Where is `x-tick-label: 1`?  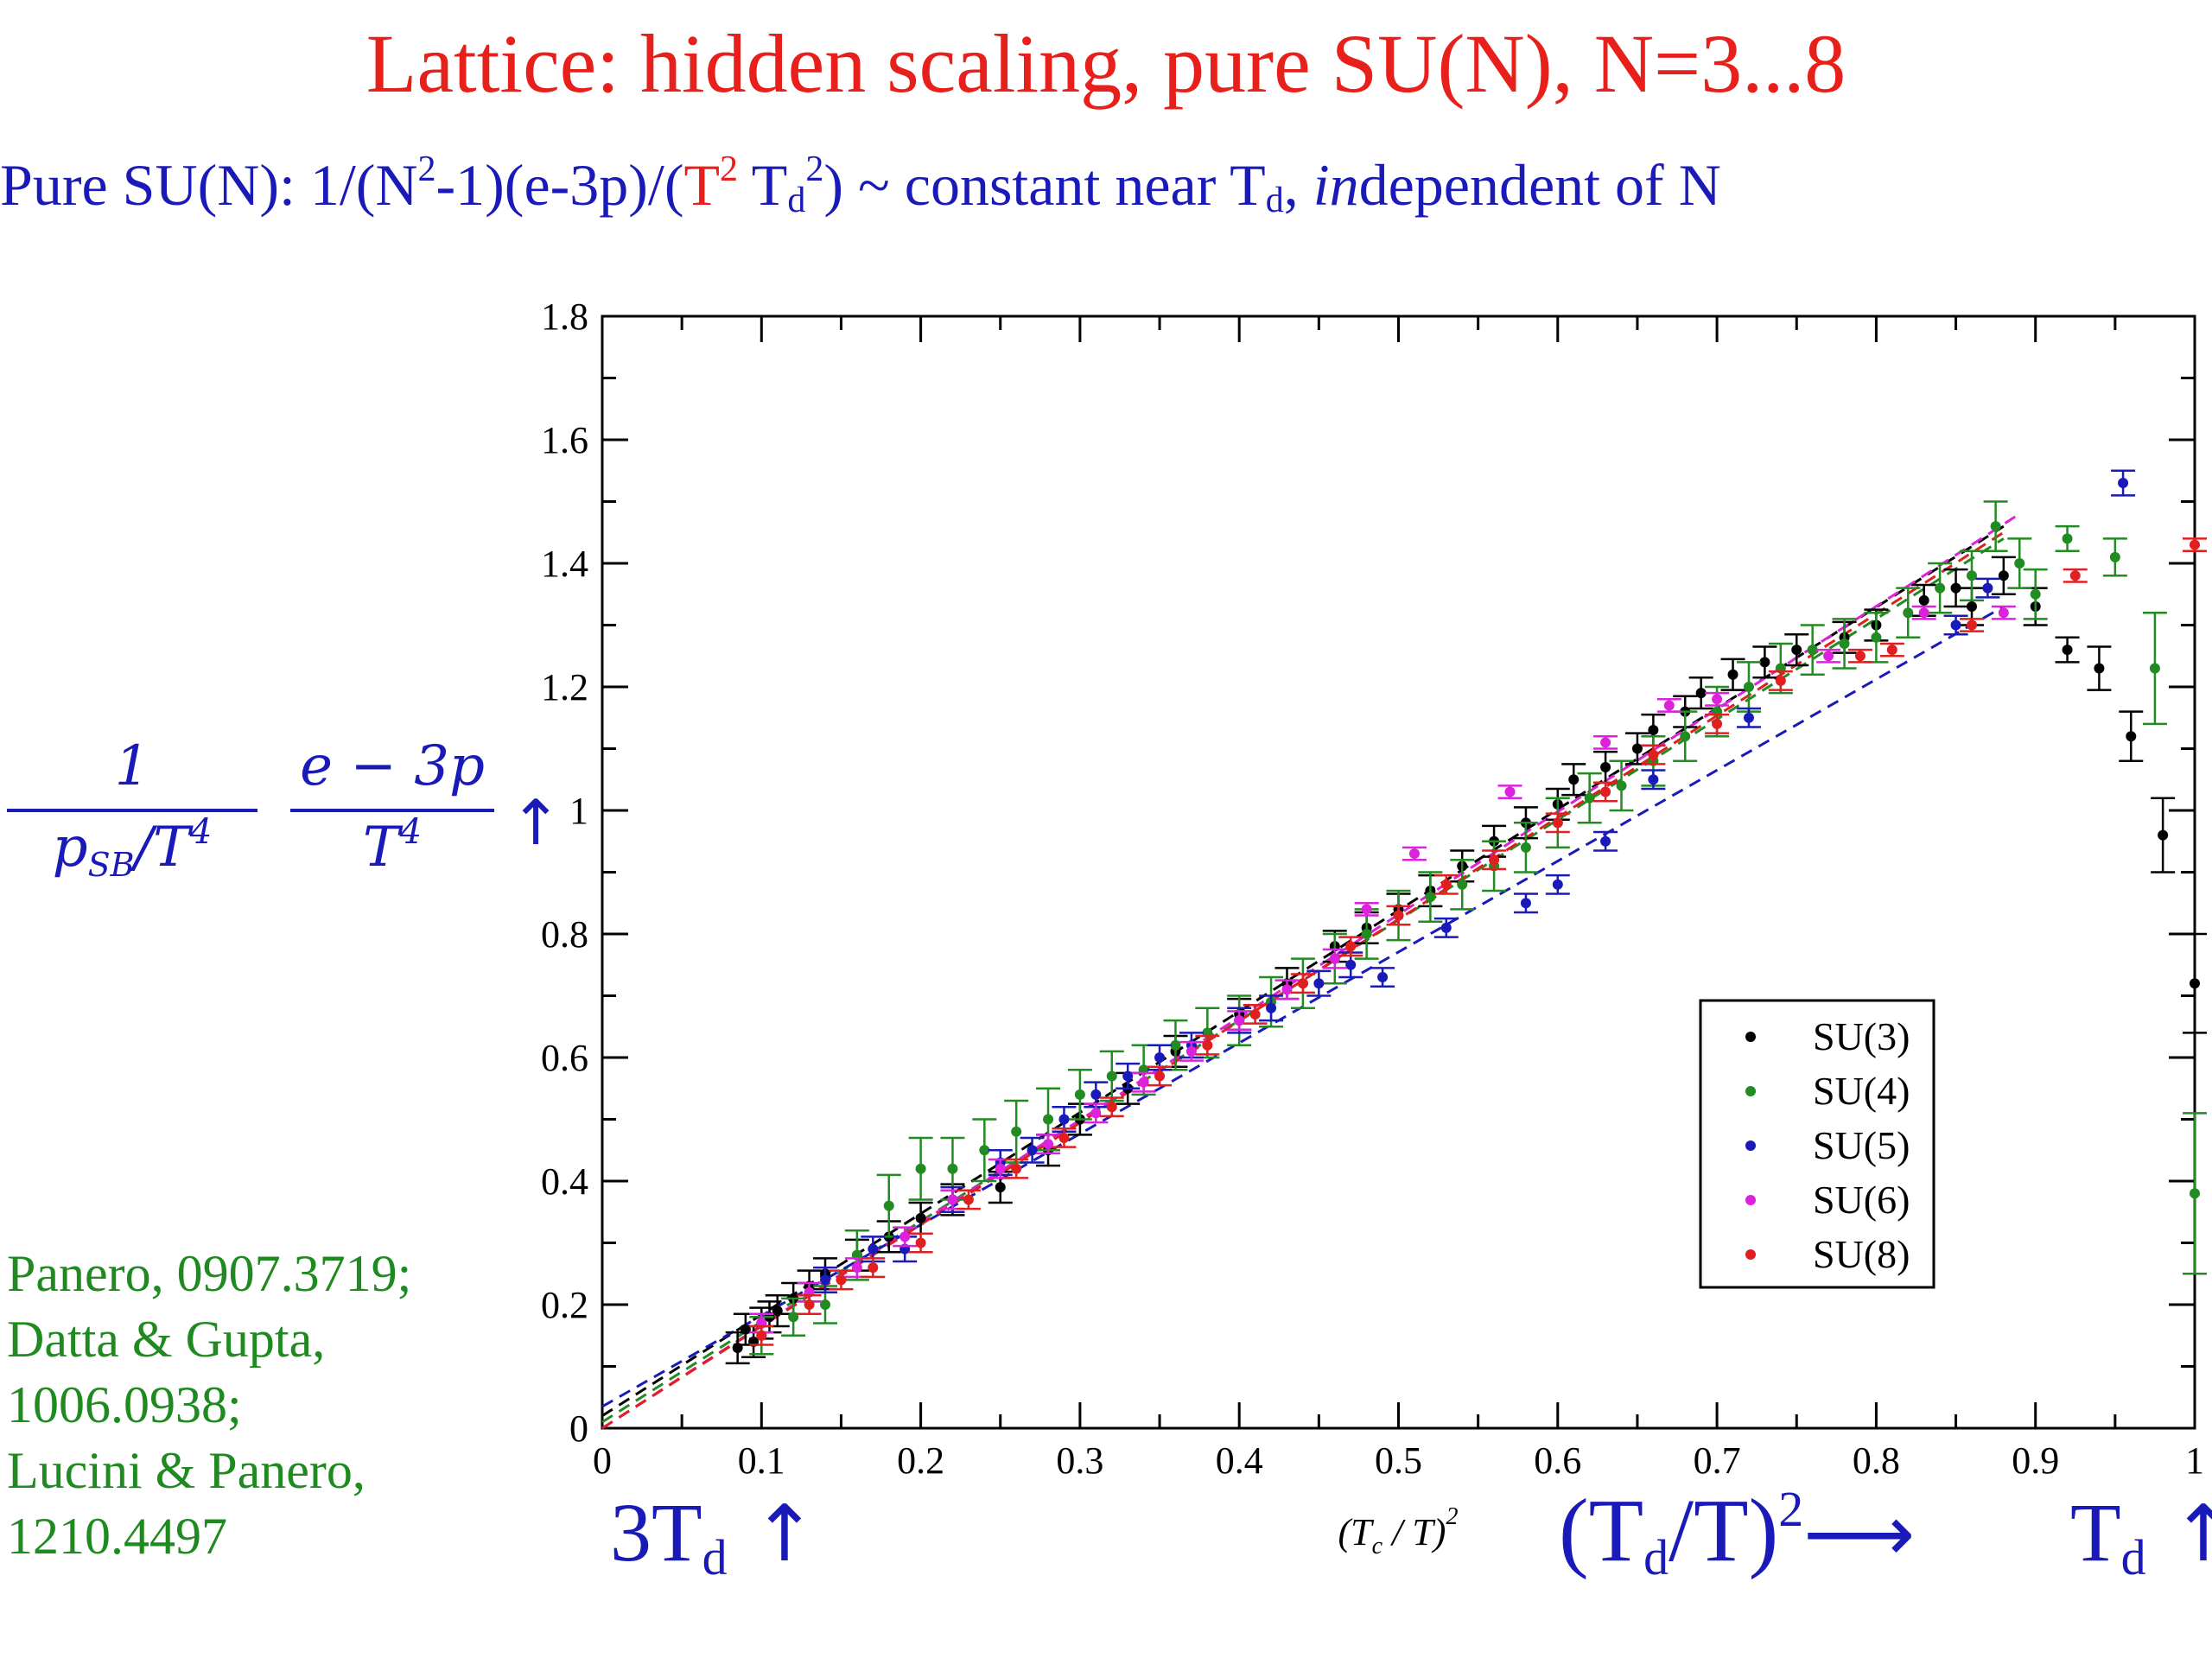
x-tick-label: 1 is located at coordinates (2194, 1460).